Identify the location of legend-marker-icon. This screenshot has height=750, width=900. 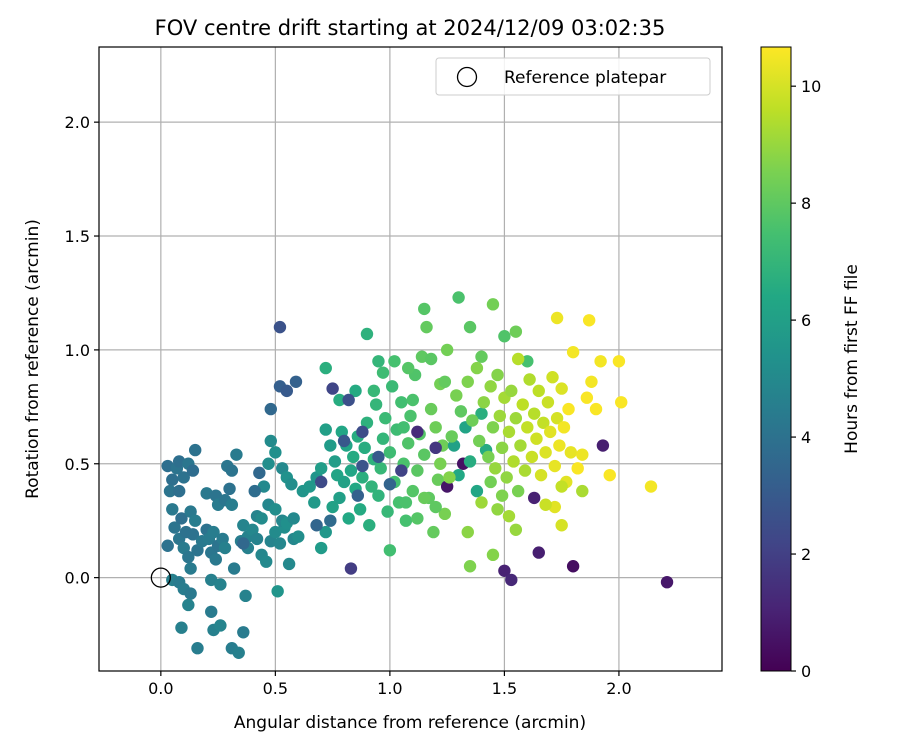
(467, 77).